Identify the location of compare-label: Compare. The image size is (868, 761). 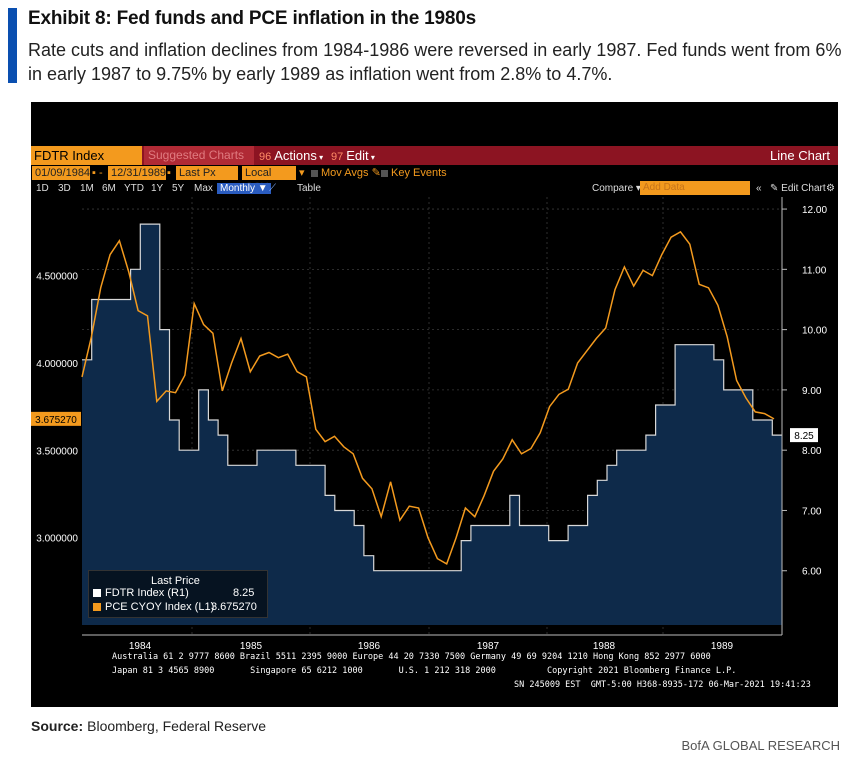
(613, 188).